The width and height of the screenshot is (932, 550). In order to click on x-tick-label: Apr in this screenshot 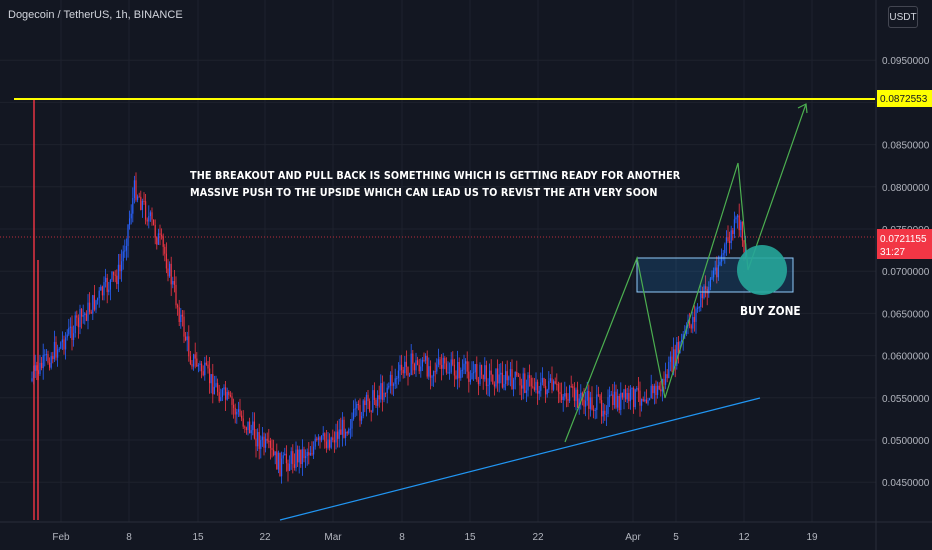, I will do `click(633, 537)`.